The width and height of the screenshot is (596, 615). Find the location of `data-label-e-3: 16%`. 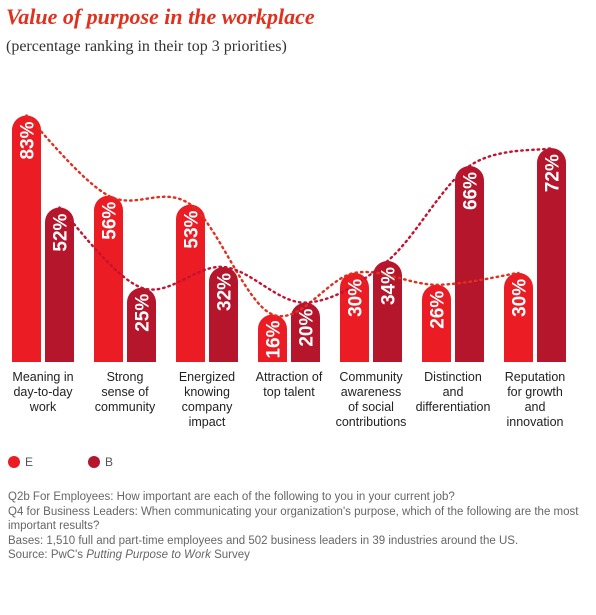

data-label-e-3: 16% is located at coordinates (274, 339).